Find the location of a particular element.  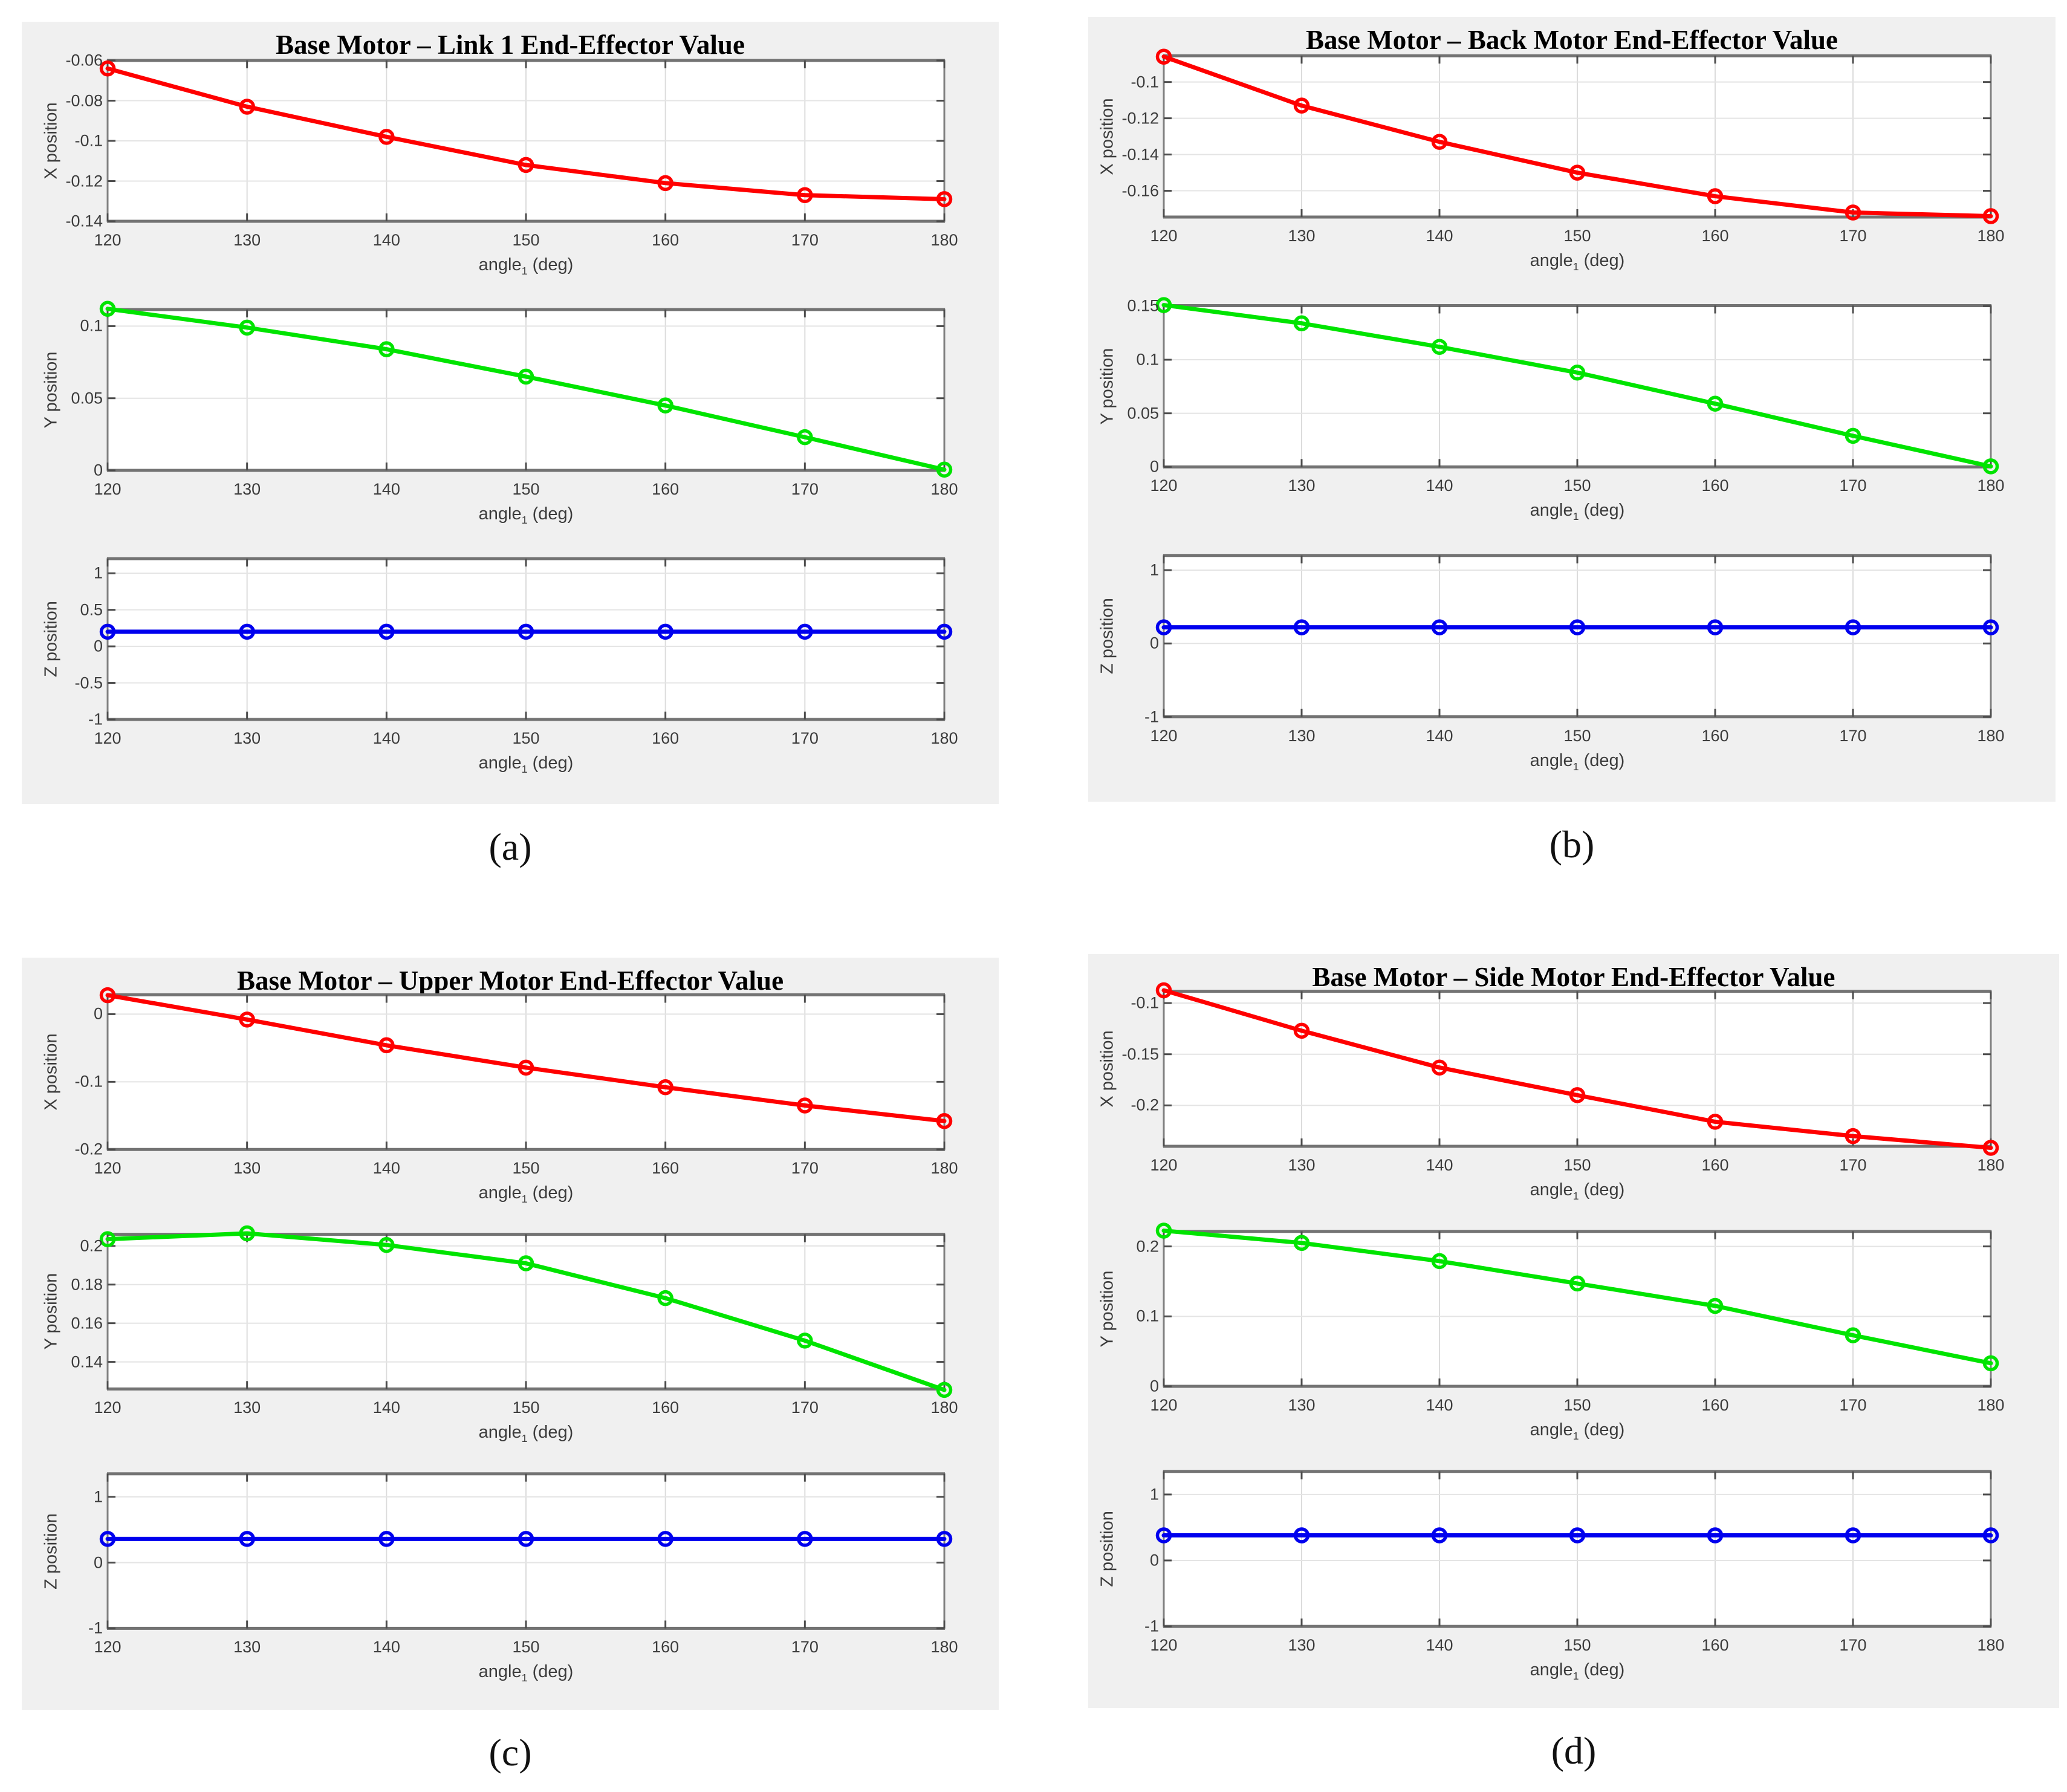

y-tick-label: -0.12 is located at coordinates (1140, 119).